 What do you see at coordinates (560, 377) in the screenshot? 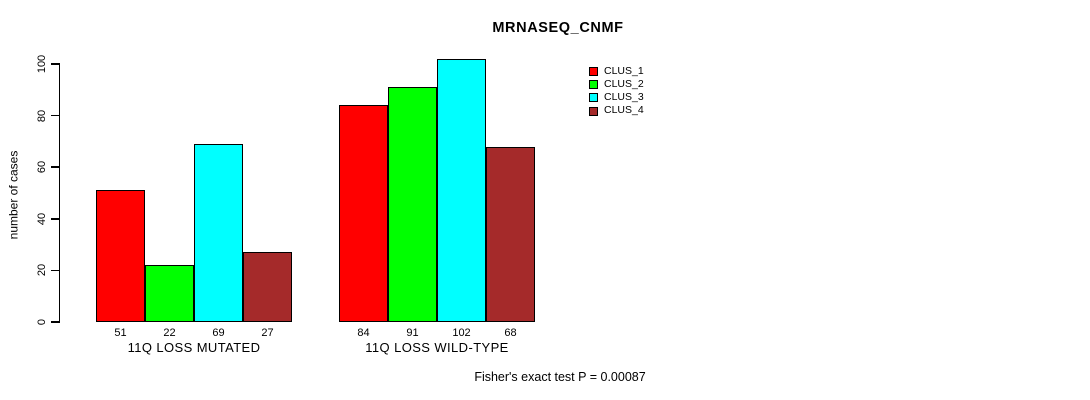
I see `fisher-test-annotation: Fisher's exact test P = 0.00087` at bounding box center [560, 377].